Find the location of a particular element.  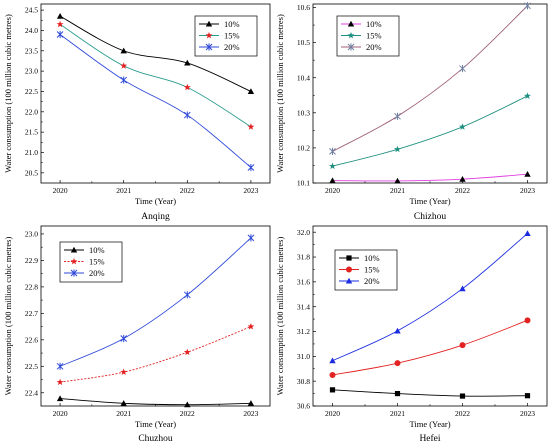

y-tick-label: 23.5 is located at coordinates (31, 50).